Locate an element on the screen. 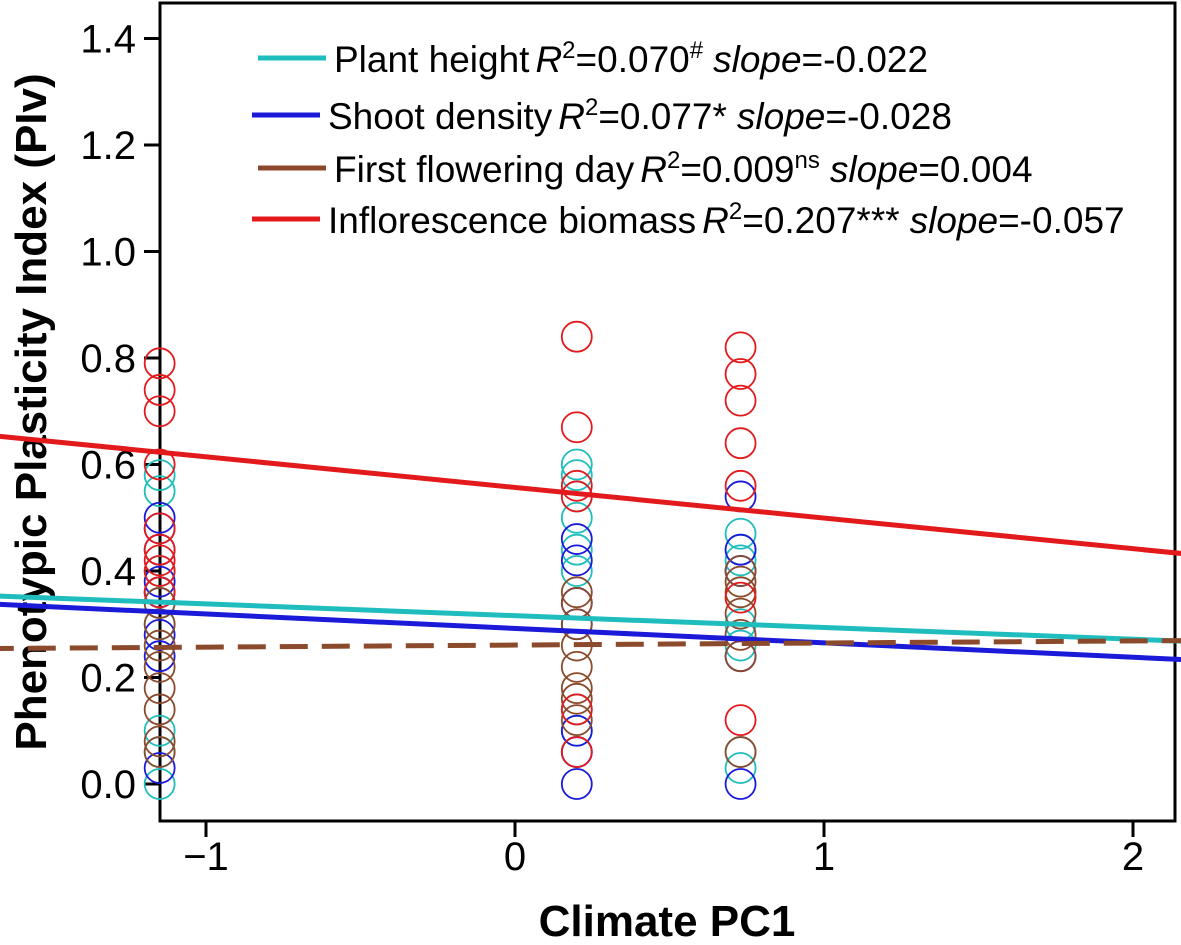 The image size is (1181, 945). y-tick-label: 1.2 is located at coordinates (108, 146).